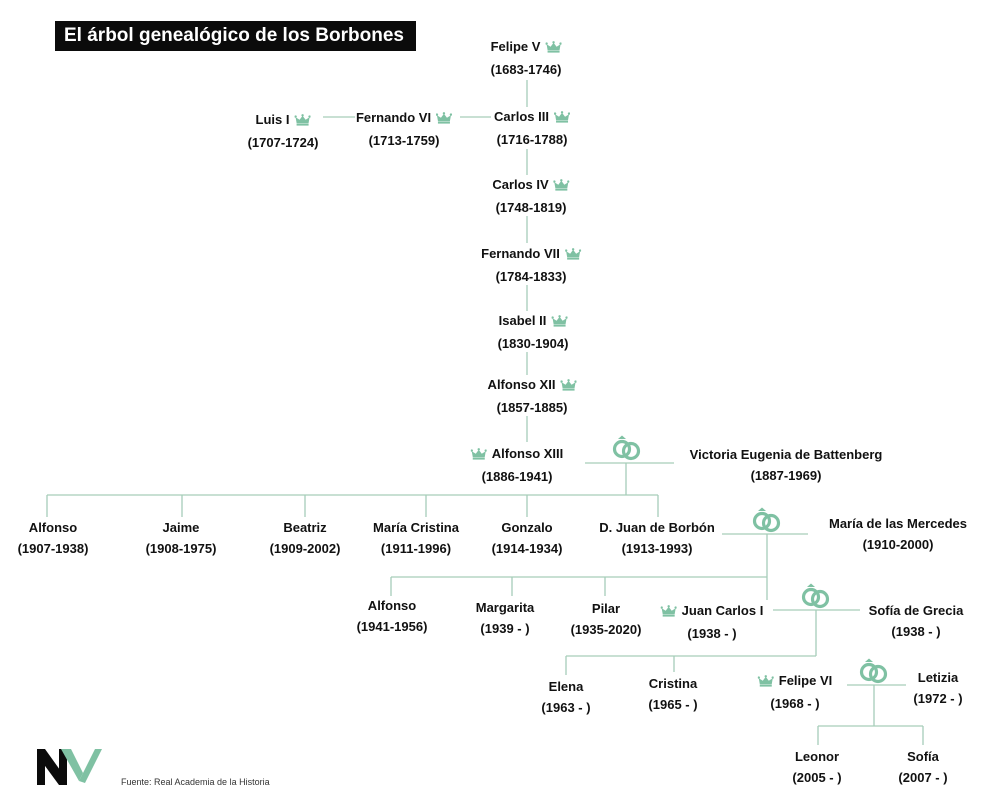 The height and width of the screenshot is (810, 988). What do you see at coordinates (672, 694) in the screenshot?
I see `person-cristina: Cristina (1965 - )` at bounding box center [672, 694].